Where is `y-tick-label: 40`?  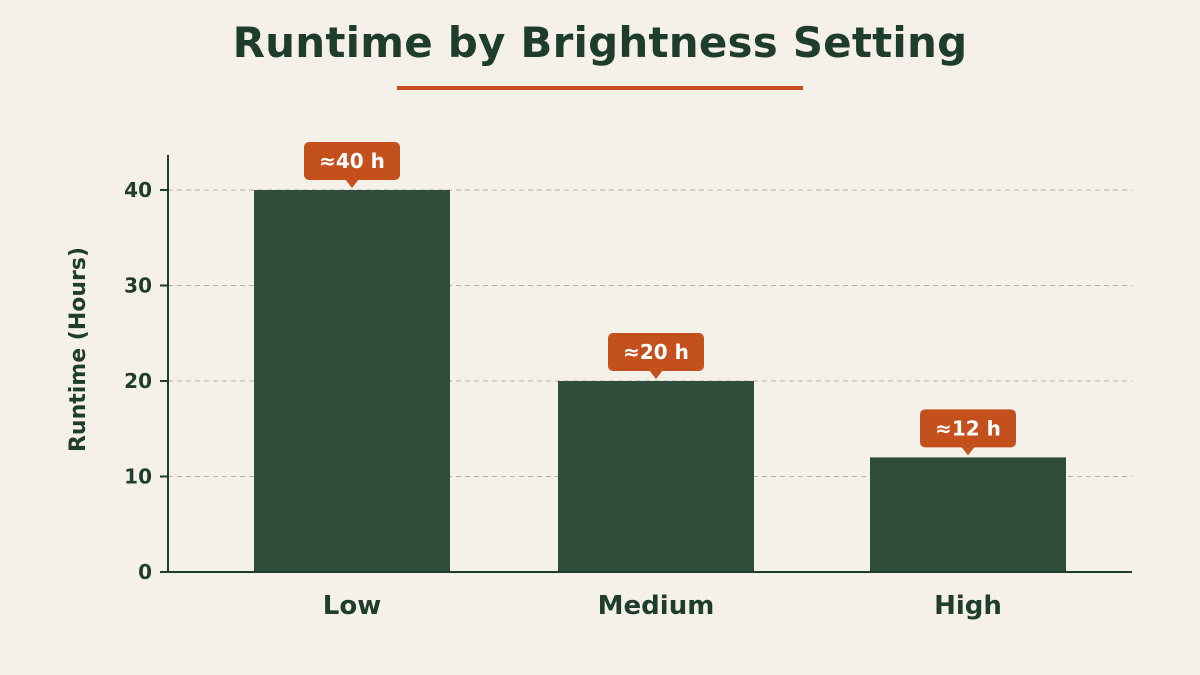 y-tick-label: 40 is located at coordinates (138, 190).